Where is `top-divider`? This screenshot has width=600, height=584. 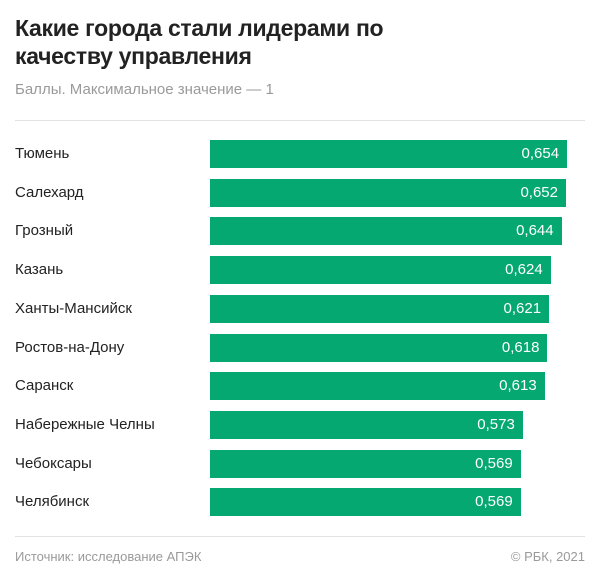
top-divider is located at coordinates (300, 120).